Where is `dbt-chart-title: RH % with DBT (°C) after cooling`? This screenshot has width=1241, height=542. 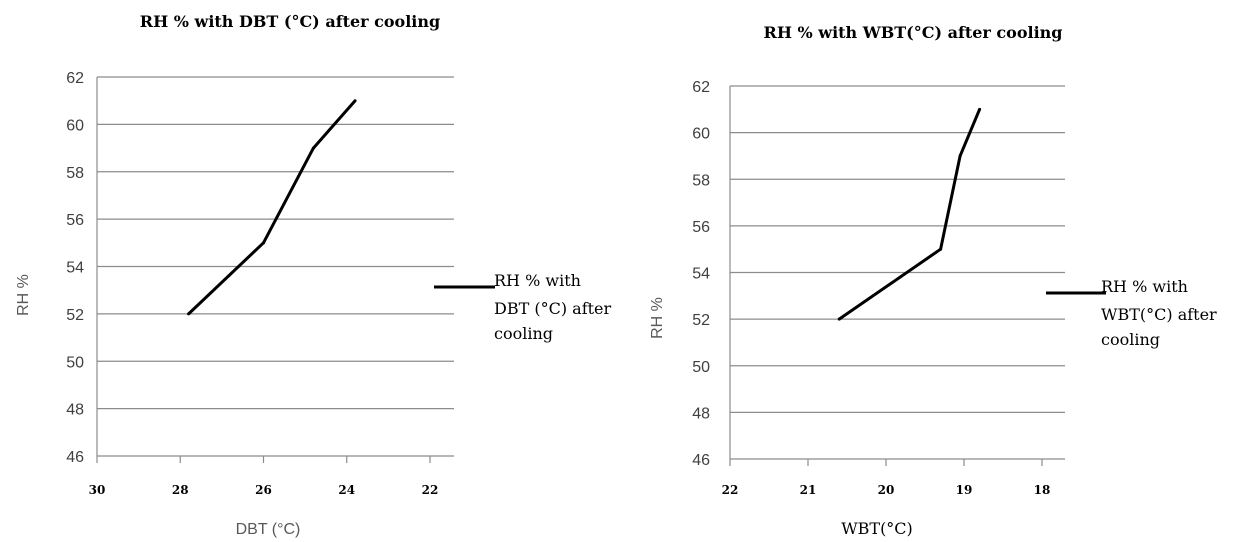 dbt-chart-title: RH % with DBT (°C) after cooling is located at coordinates (290, 21).